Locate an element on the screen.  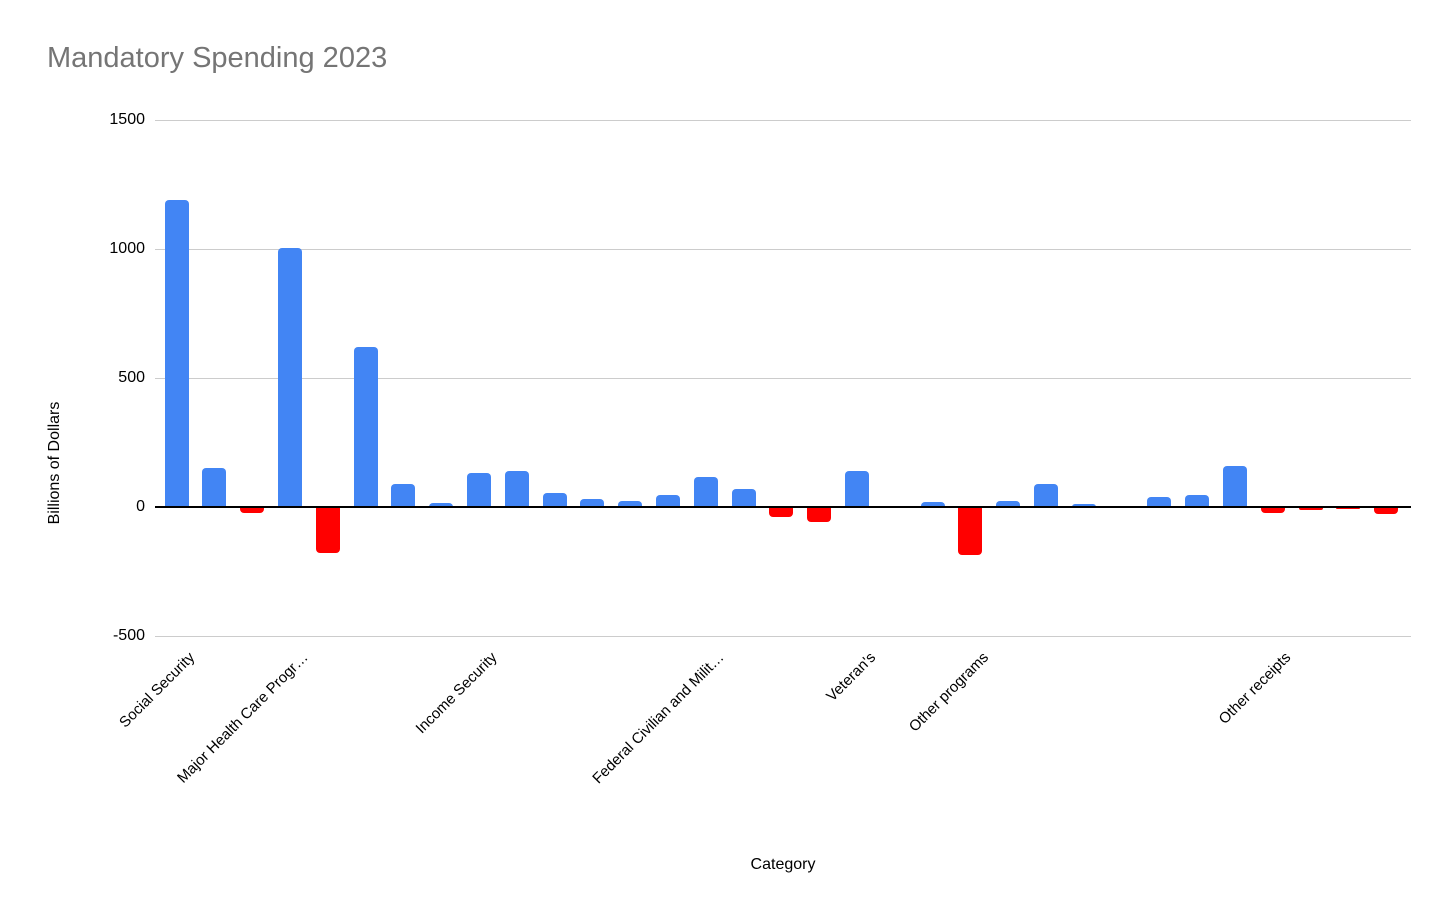
y-tick-label: 1500 is located at coordinates (127, 119).